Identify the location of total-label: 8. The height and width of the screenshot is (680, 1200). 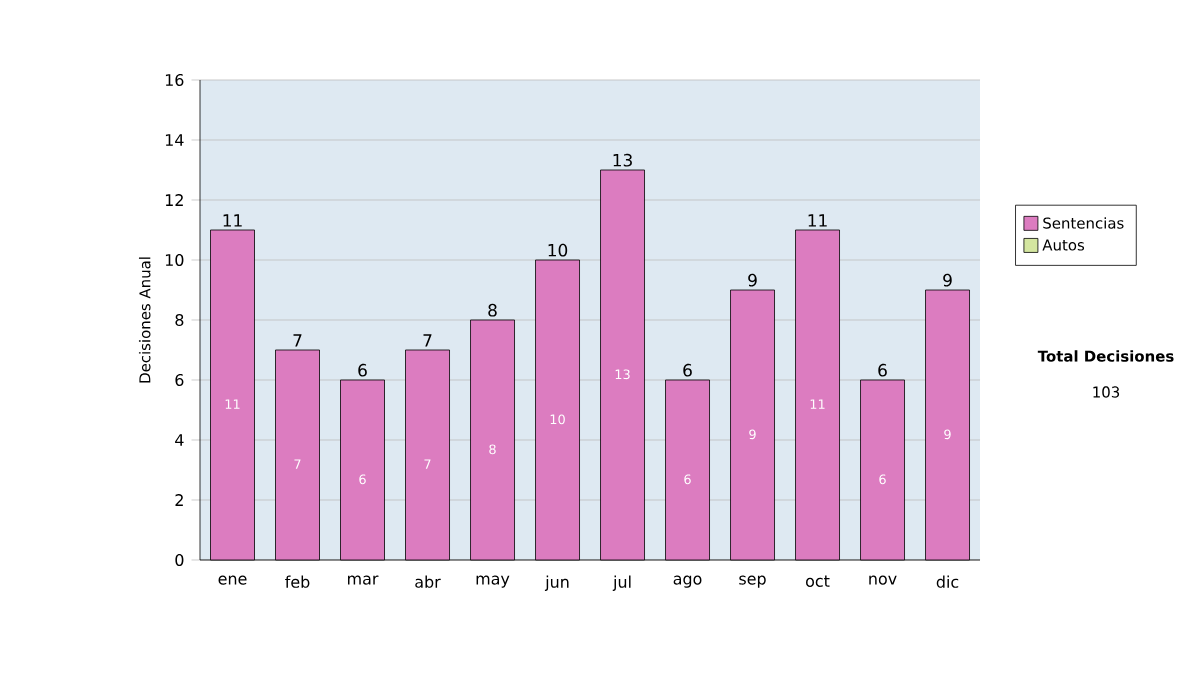
(492, 310).